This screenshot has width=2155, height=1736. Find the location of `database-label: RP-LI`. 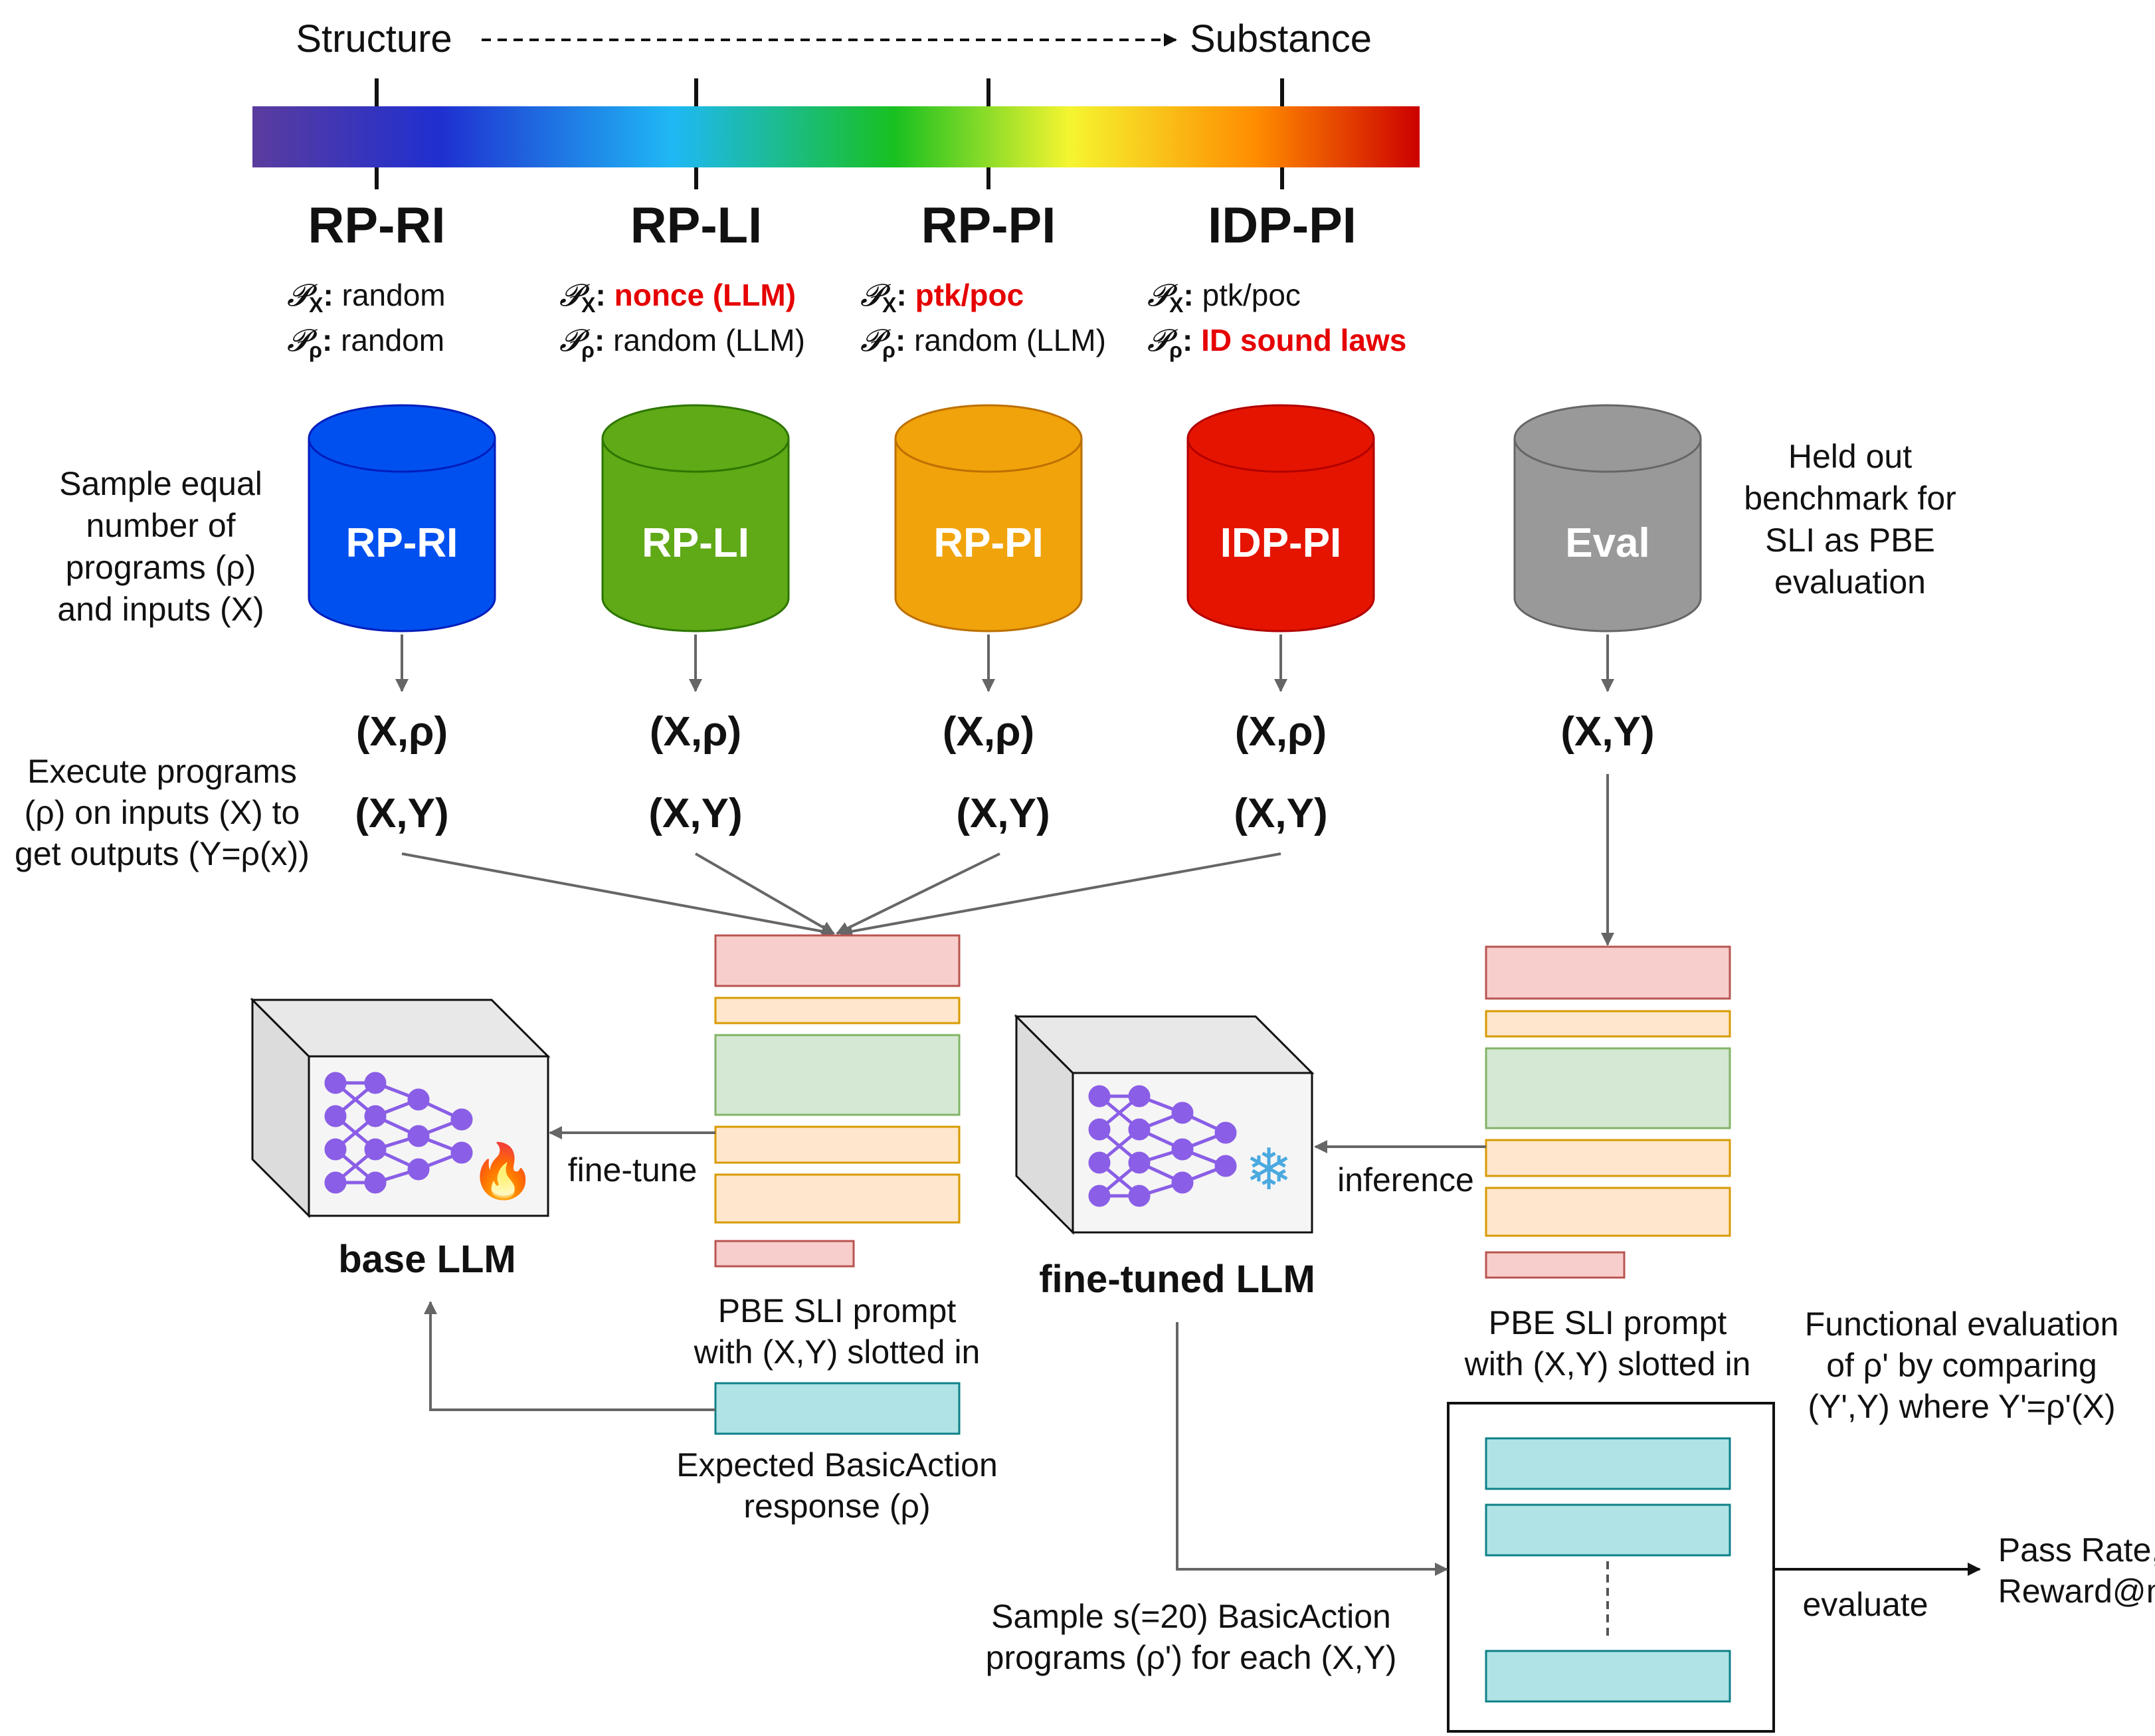

database-label: RP-LI is located at coordinates (695, 543).